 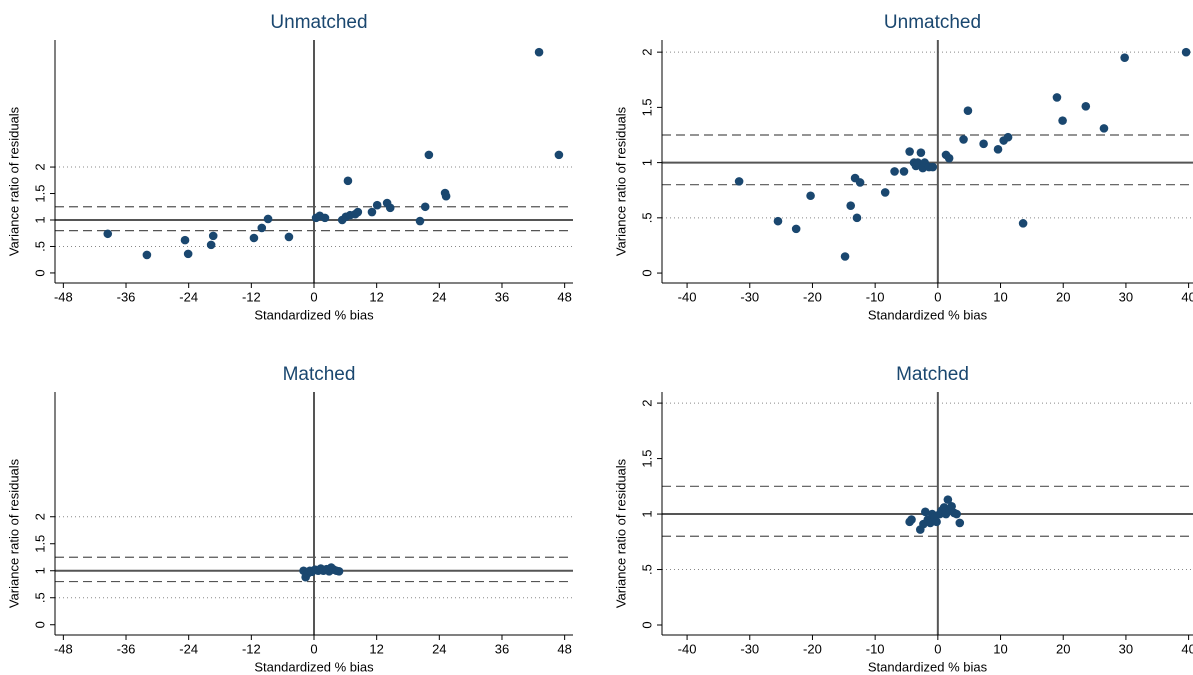 What do you see at coordinates (502, 296) in the screenshot?
I see `x-tick-label: 36` at bounding box center [502, 296].